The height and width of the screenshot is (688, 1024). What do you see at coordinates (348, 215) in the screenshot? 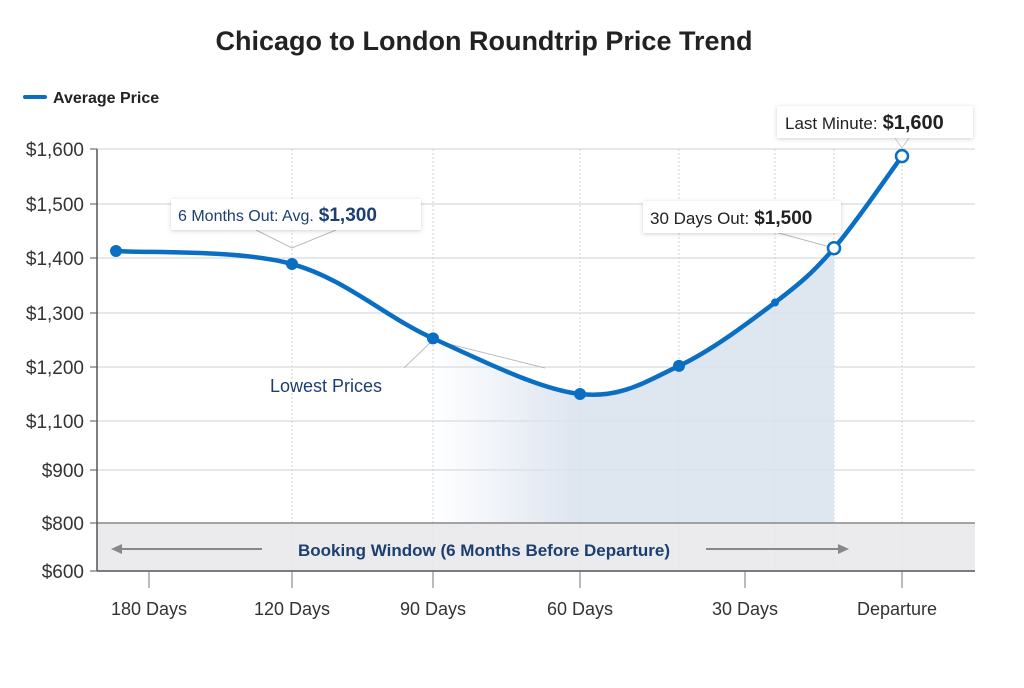
I see `callout-value: $1,300` at bounding box center [348, 215].